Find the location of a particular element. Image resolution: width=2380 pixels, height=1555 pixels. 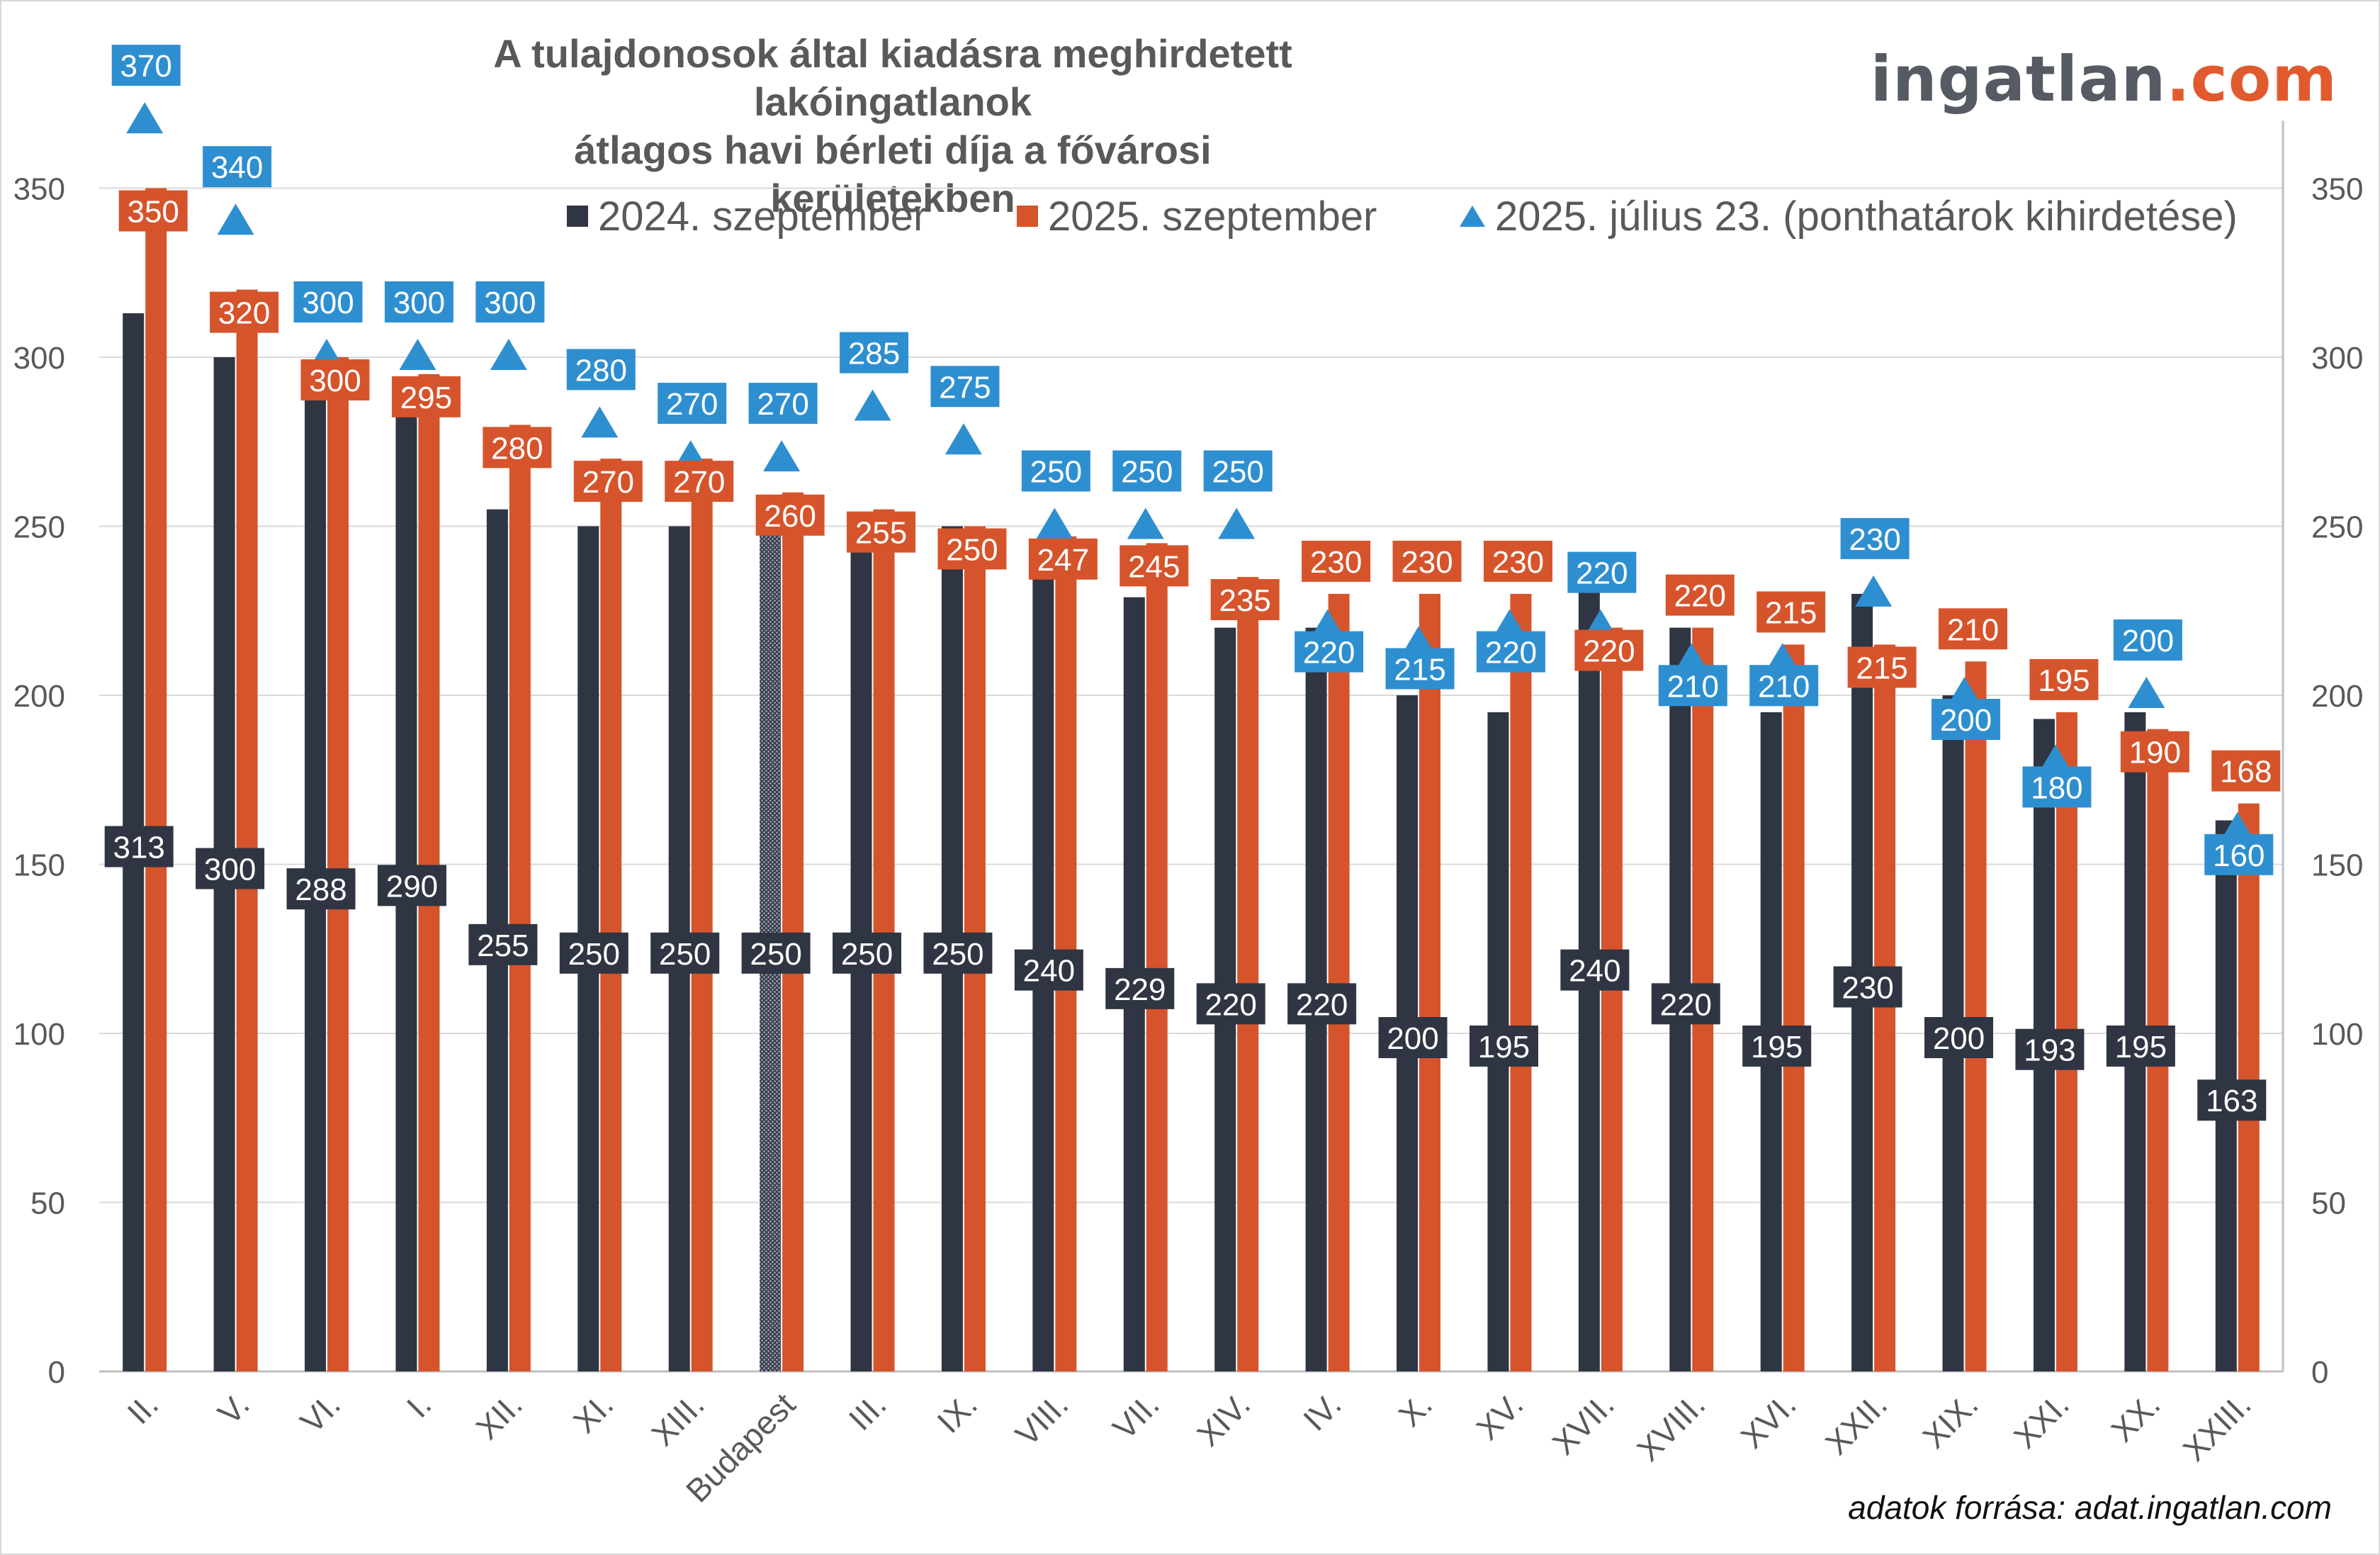

label-july-i-box is located at coordinates (418, 301).